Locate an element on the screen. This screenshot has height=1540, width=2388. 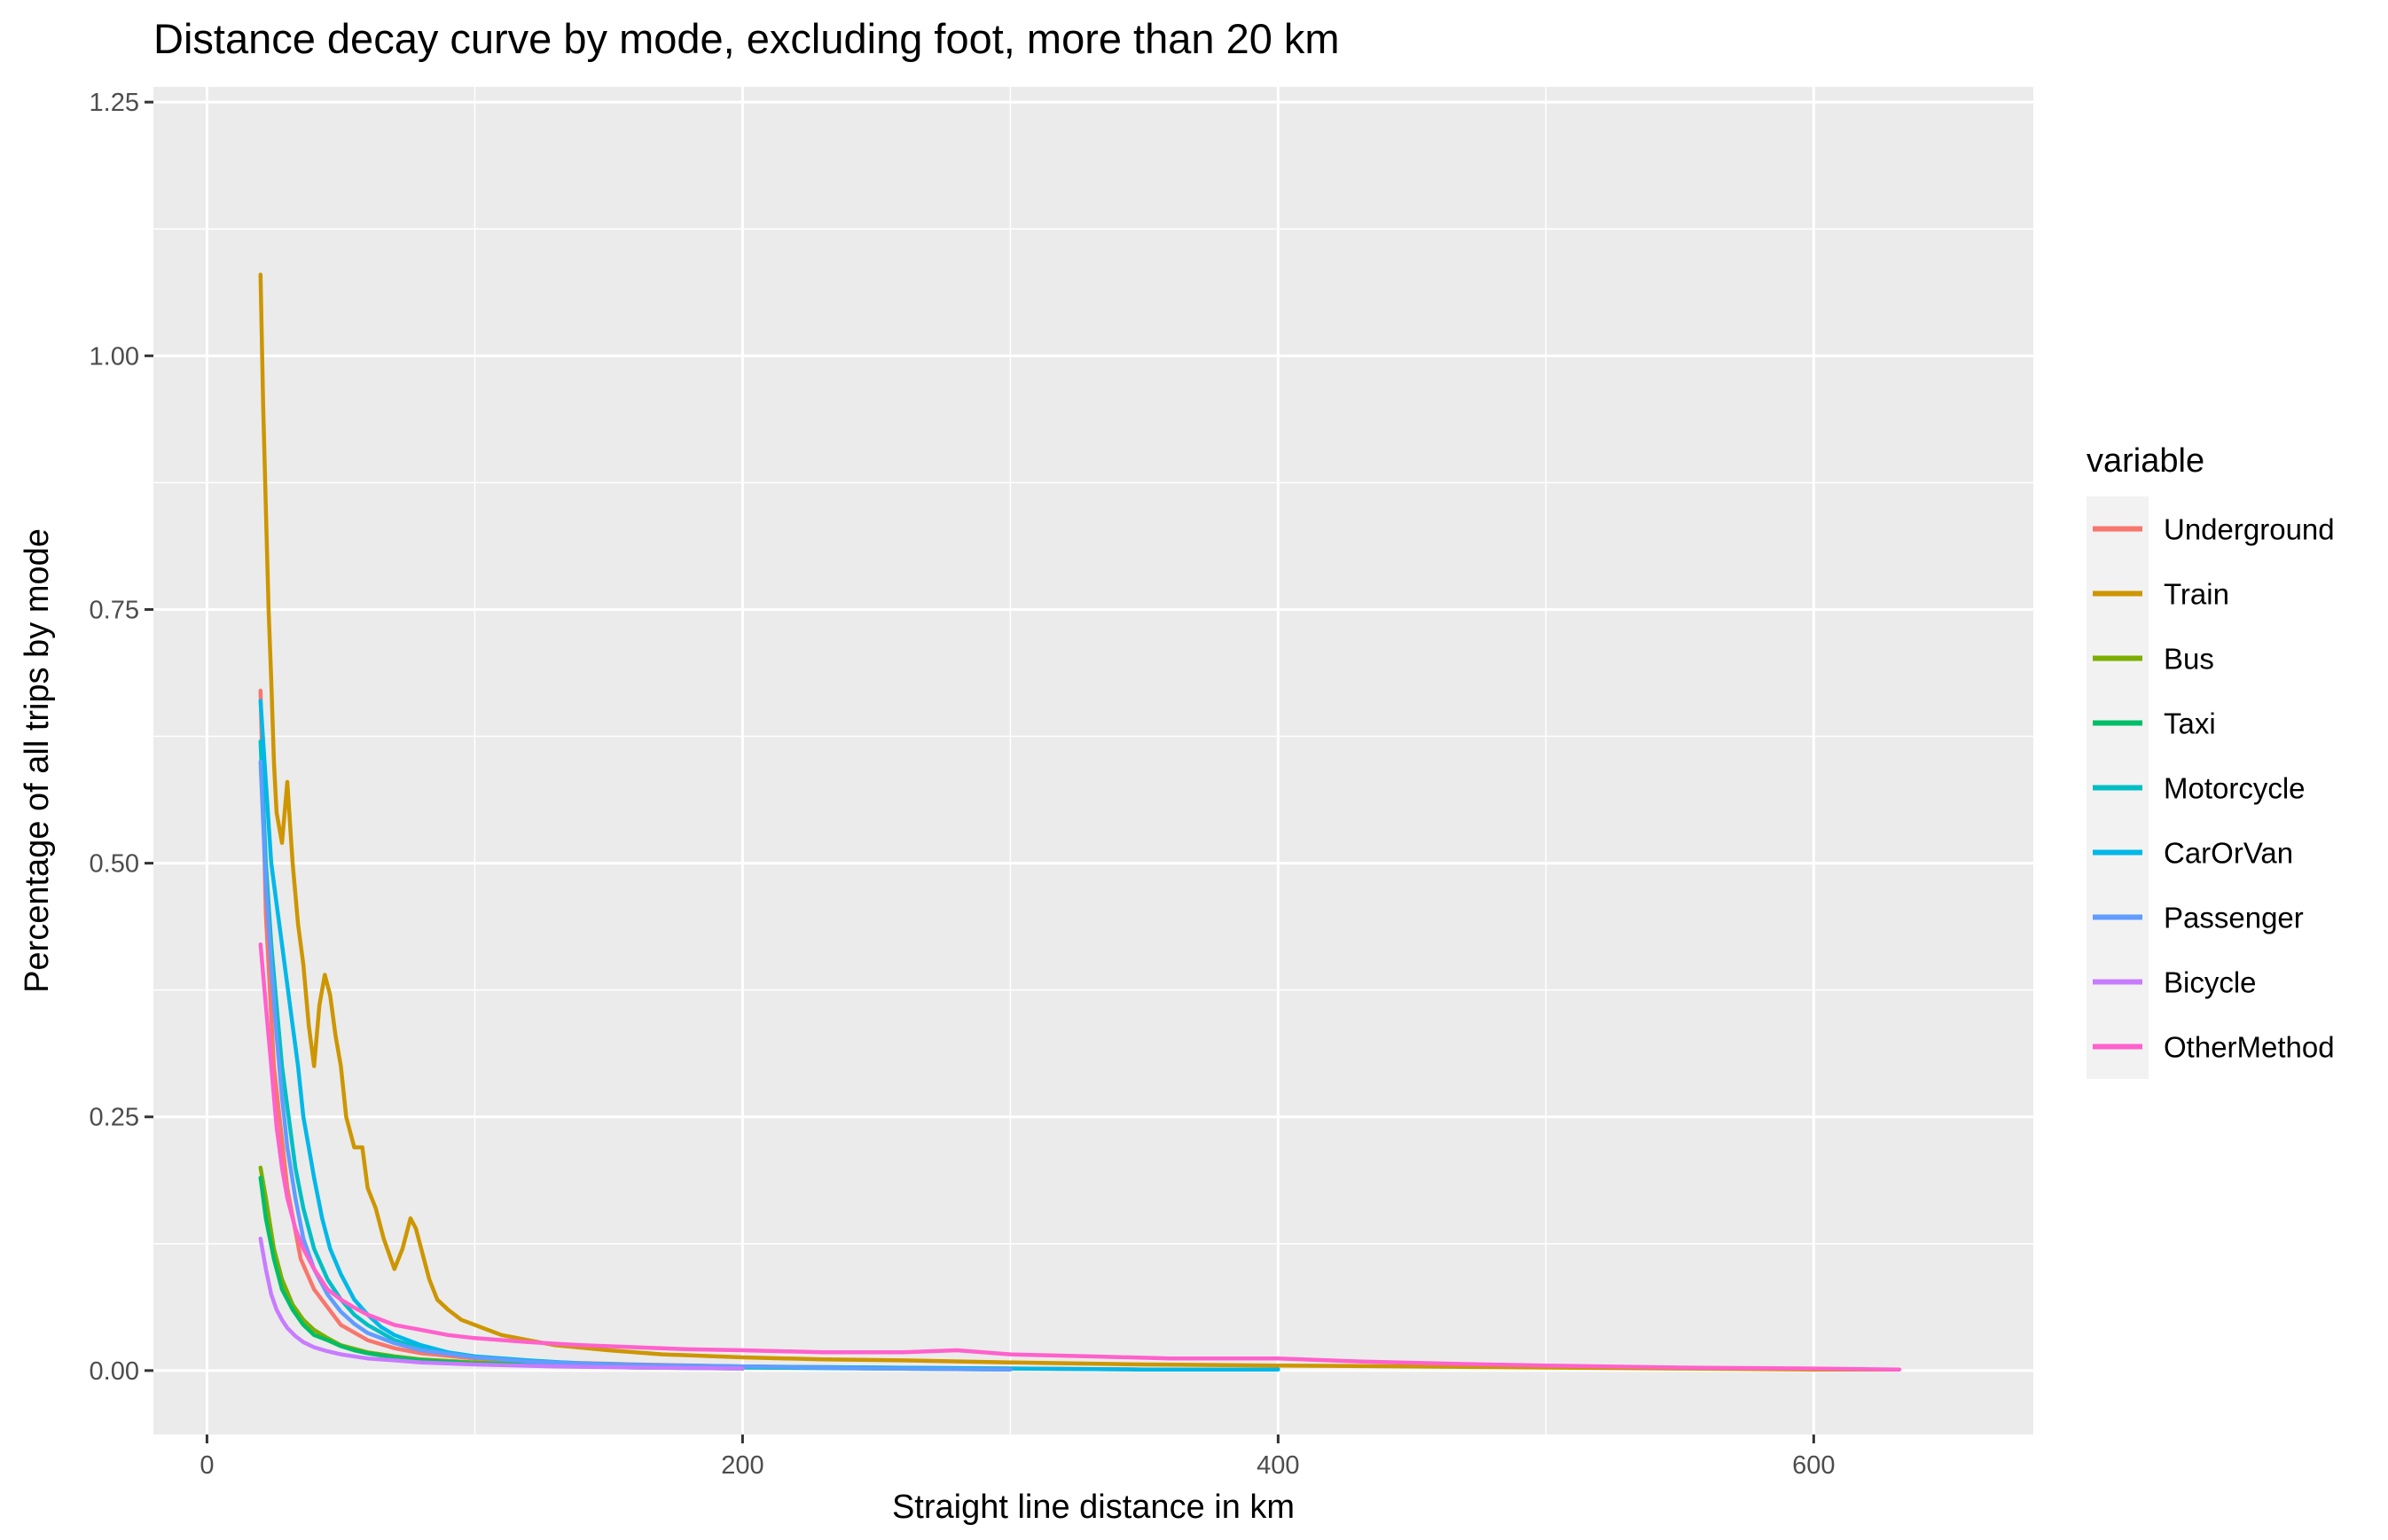
x-tick-label: 200 is located at coordinates (742, 1465).